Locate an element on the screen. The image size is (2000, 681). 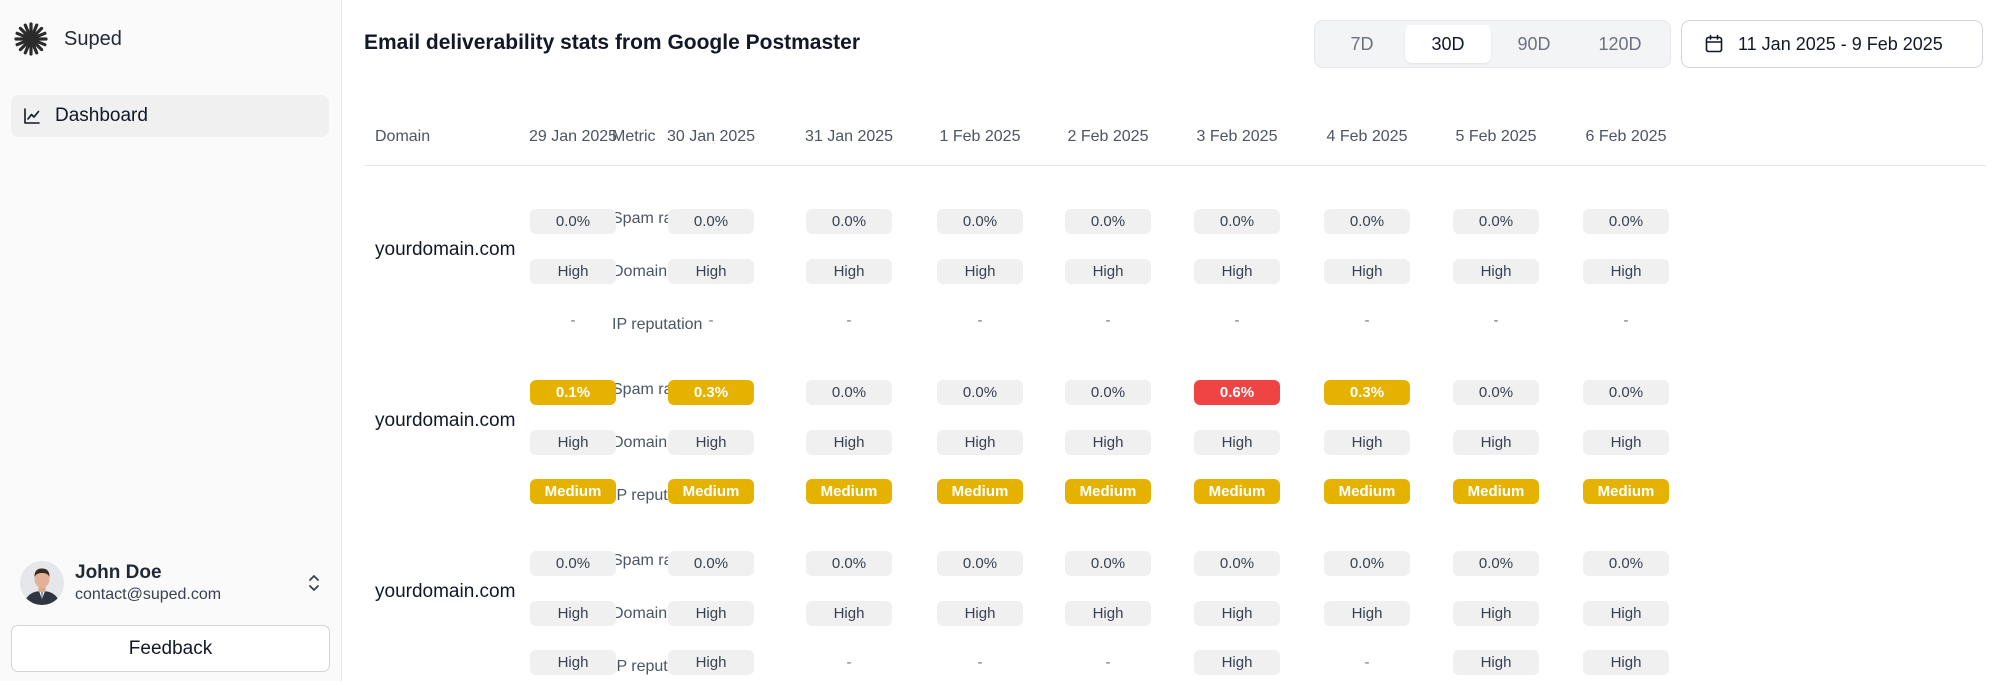
brand: Suped is located at coordinates (68, 39).